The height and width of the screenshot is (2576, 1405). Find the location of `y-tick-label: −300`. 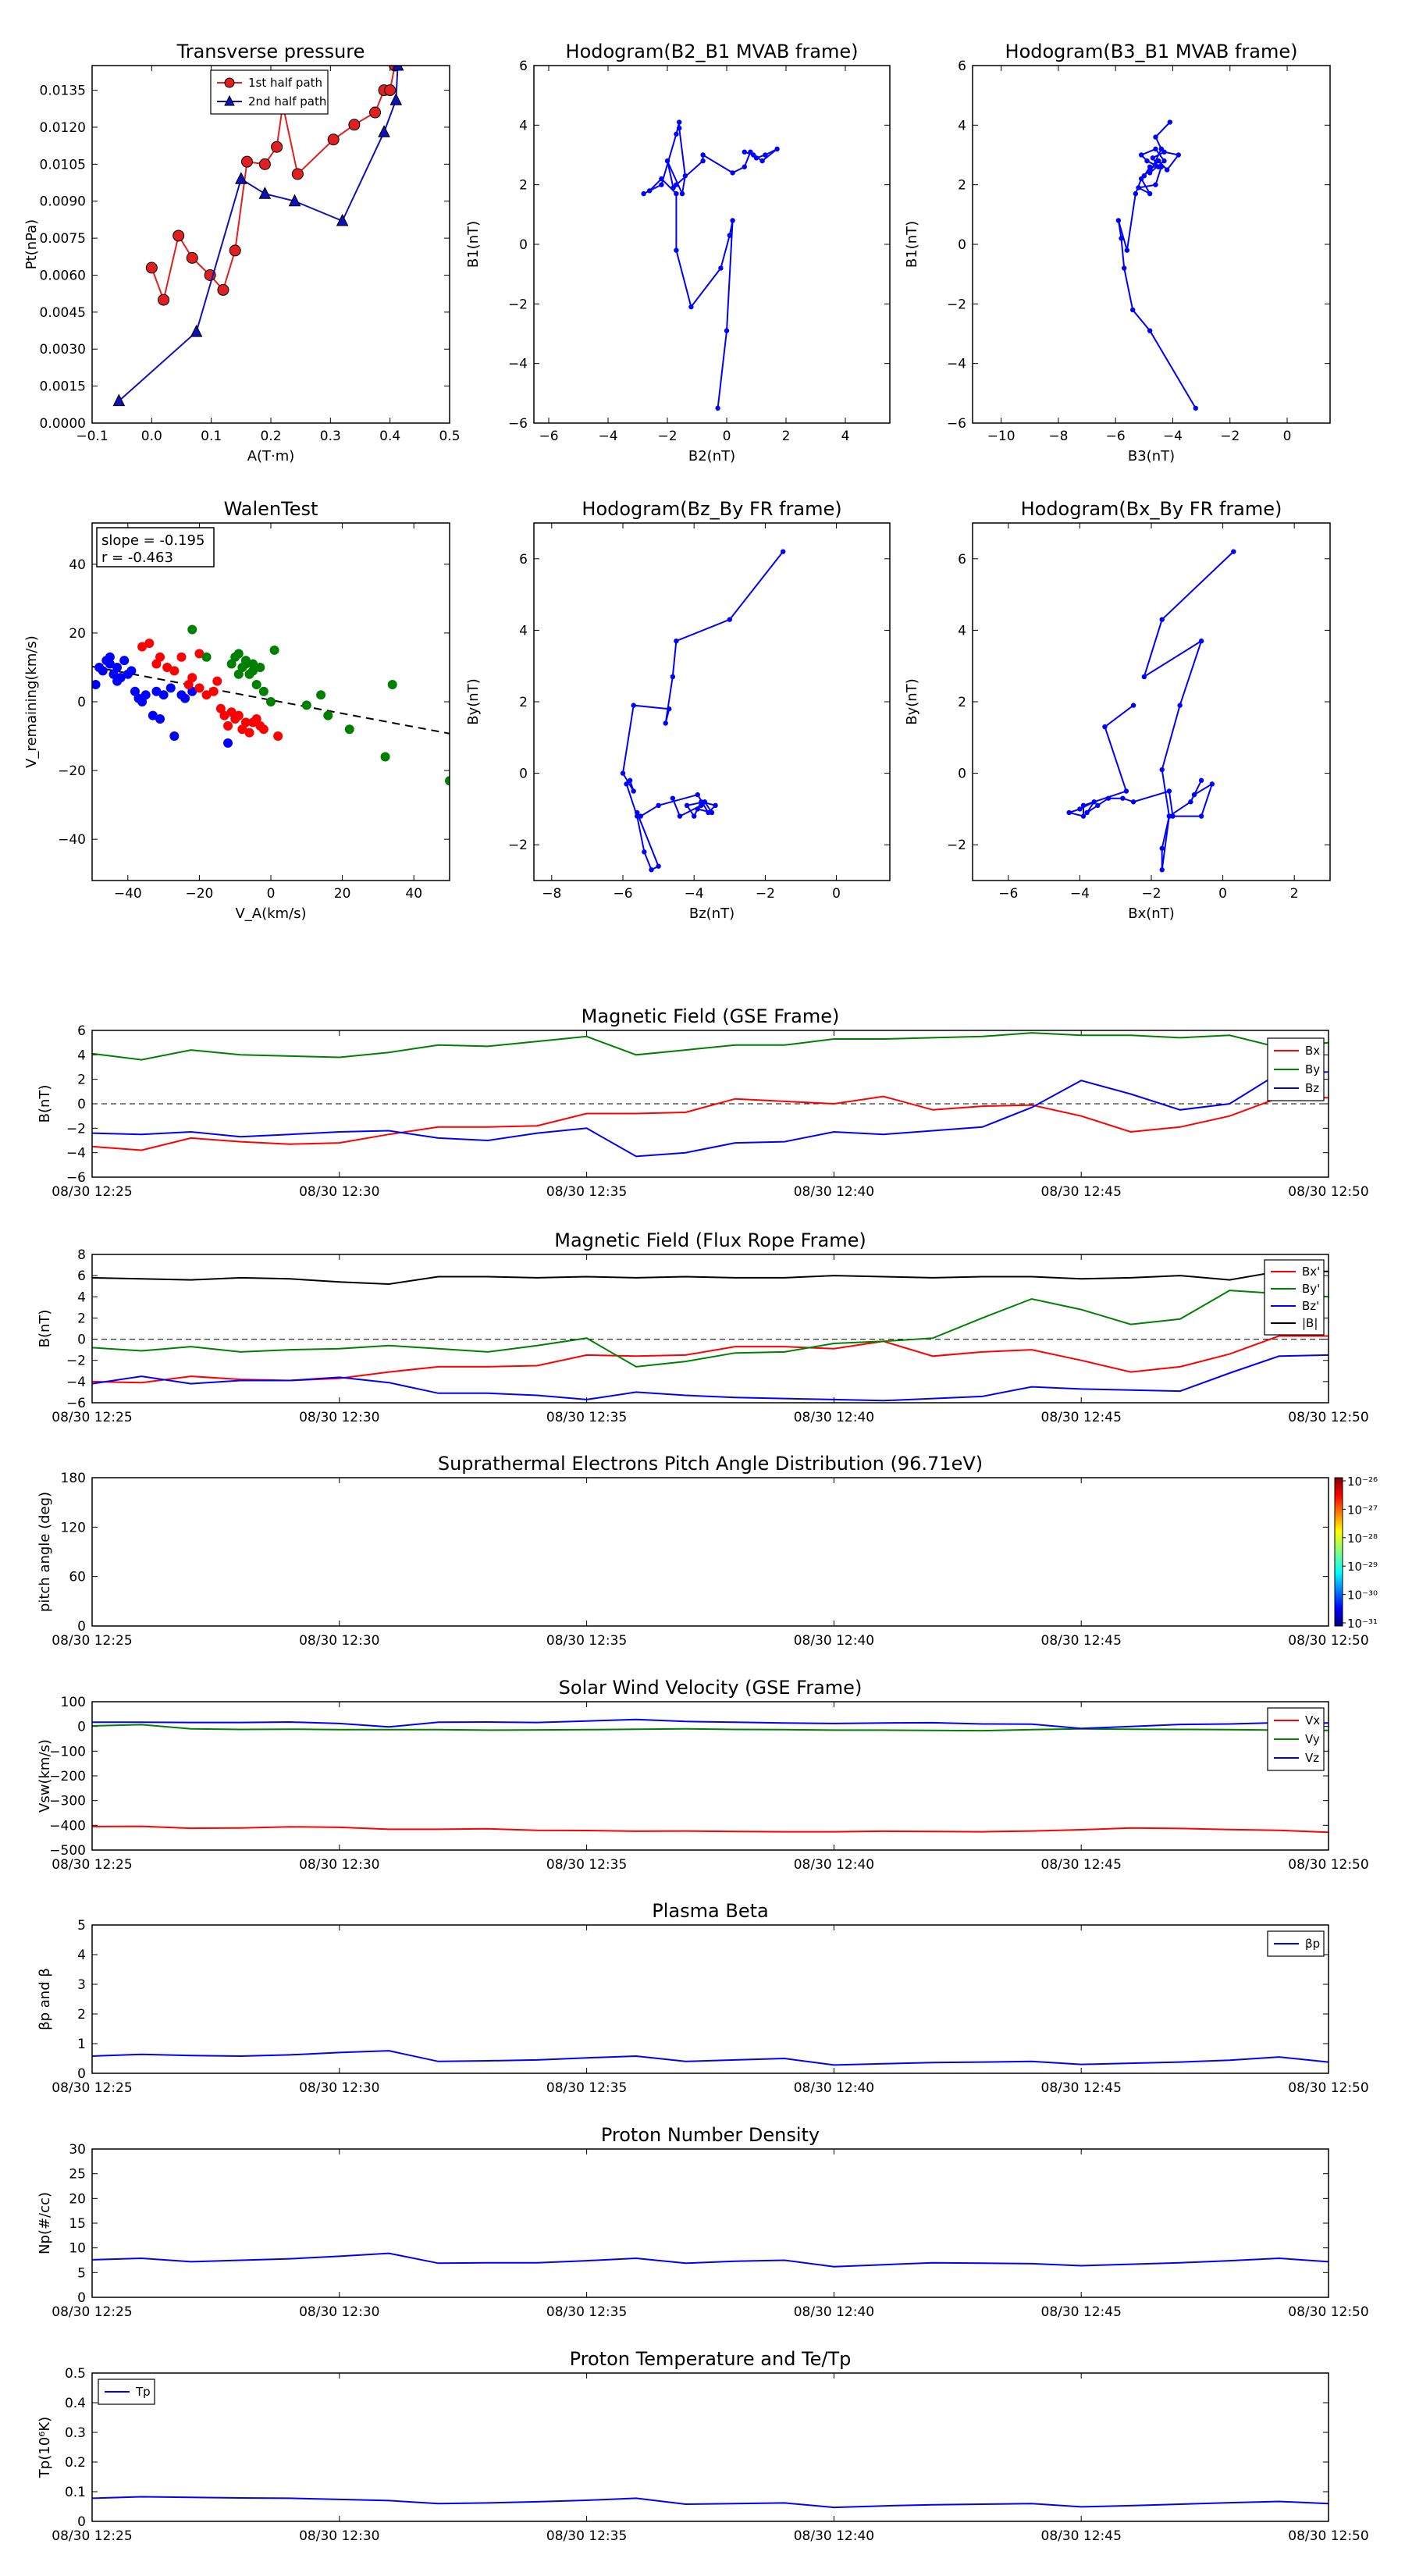

y-tick-label: −300 is located at coordinates (68, 1801).